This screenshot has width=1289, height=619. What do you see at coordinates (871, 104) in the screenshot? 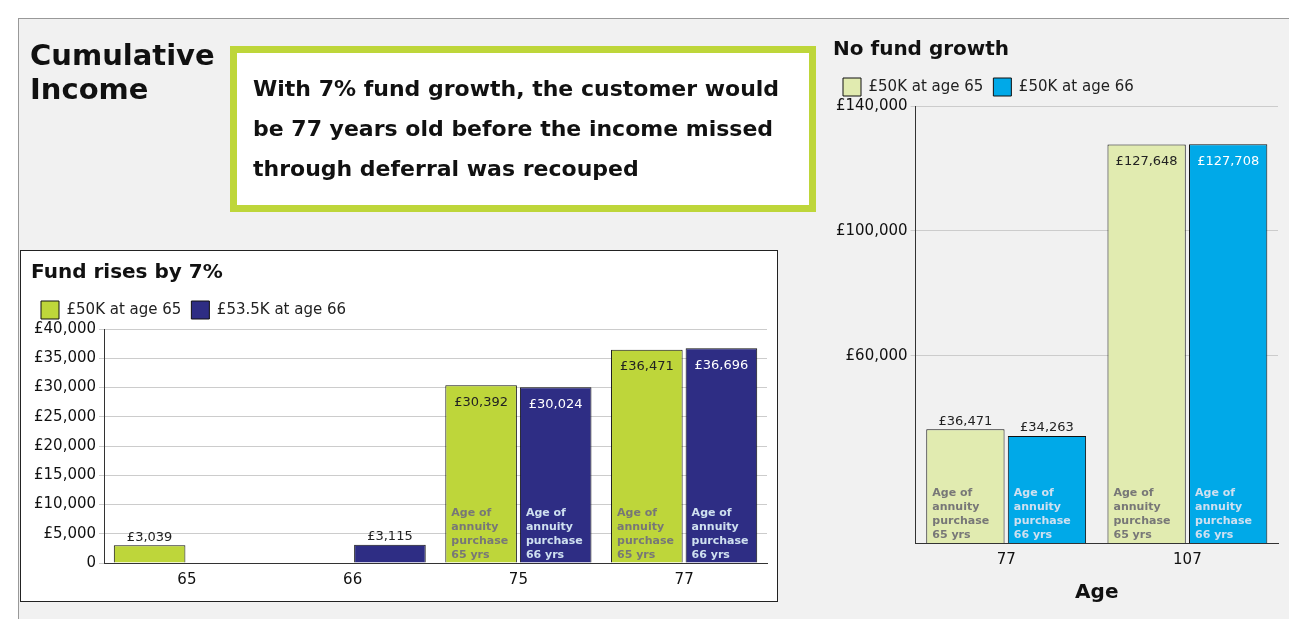
I see `y-tick-label: £140,000` at bounding box center [871, 104].